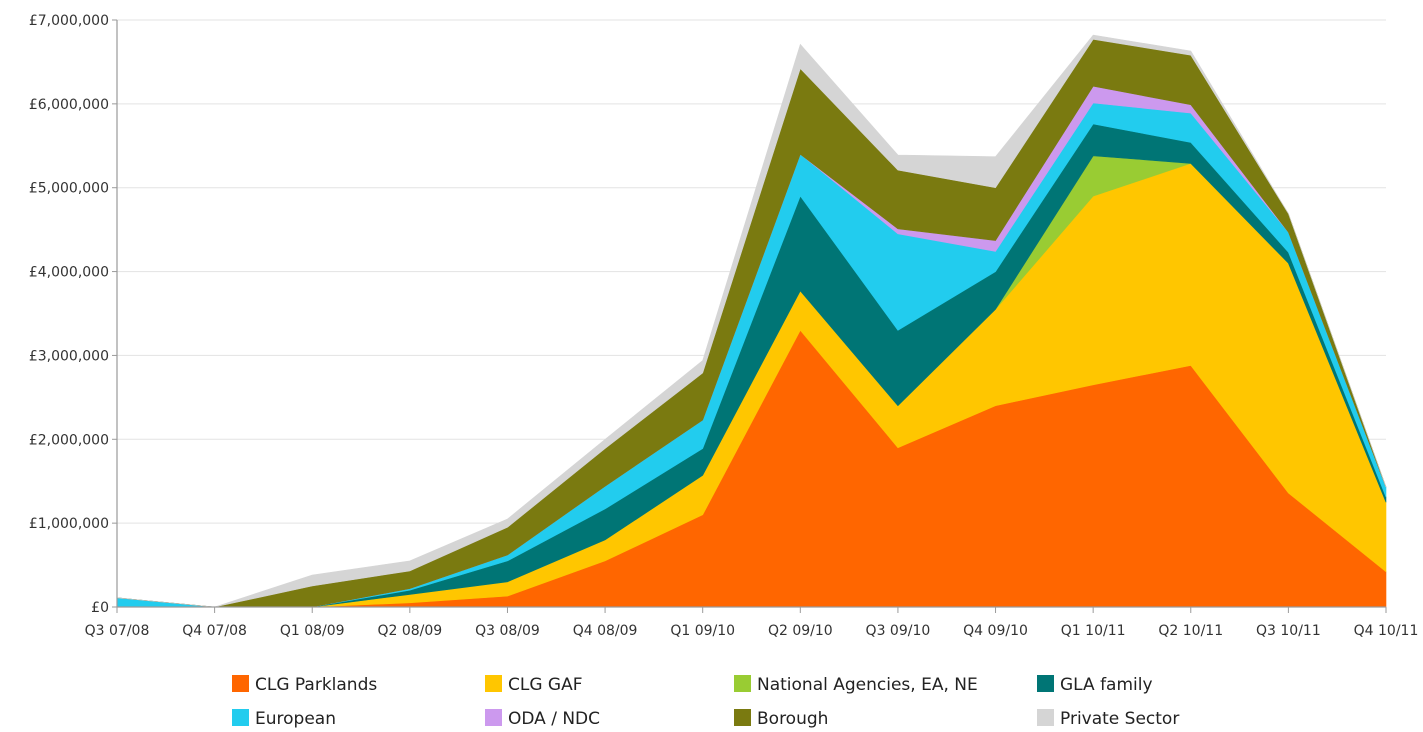  I want to click on legend-label: European, so click(295, 719).